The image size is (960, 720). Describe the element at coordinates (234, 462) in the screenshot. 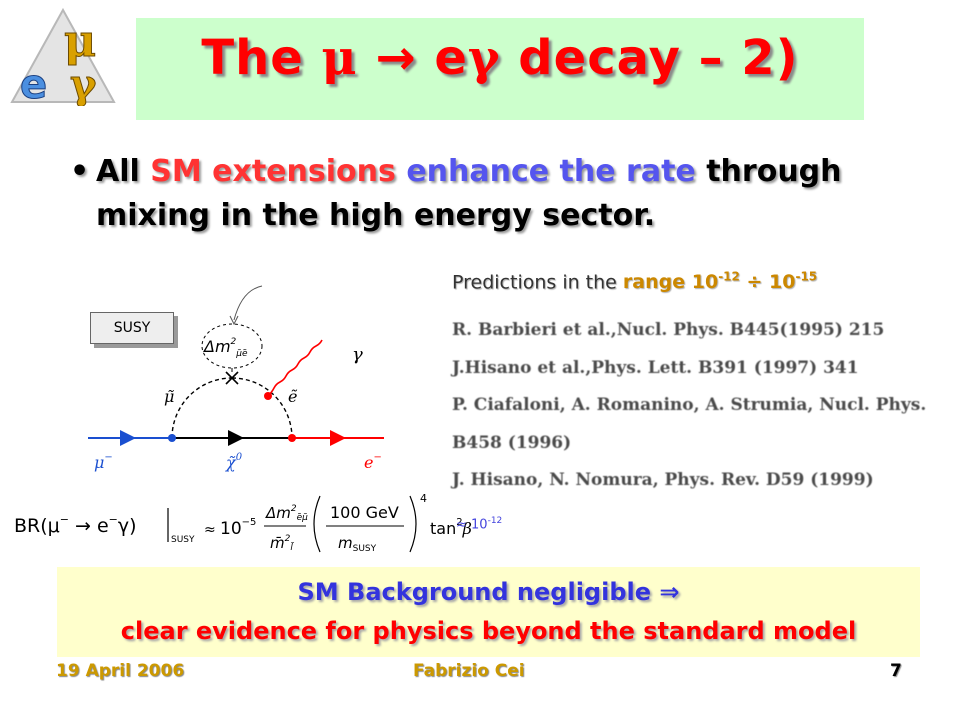

I see `neutralino-label: χ̃0` at that location.